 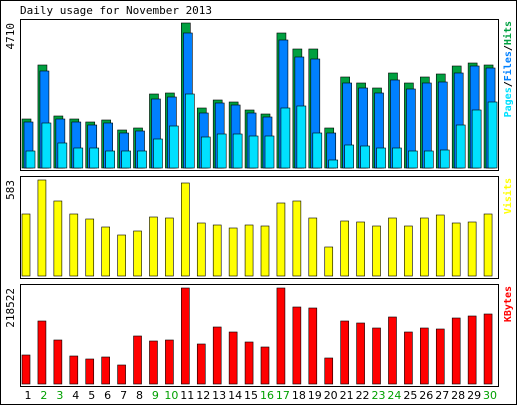 What do you see at coordinates (379, 395) in the screenshot?
I see `x-tick-label: 23` at bounding box center [379, 395].